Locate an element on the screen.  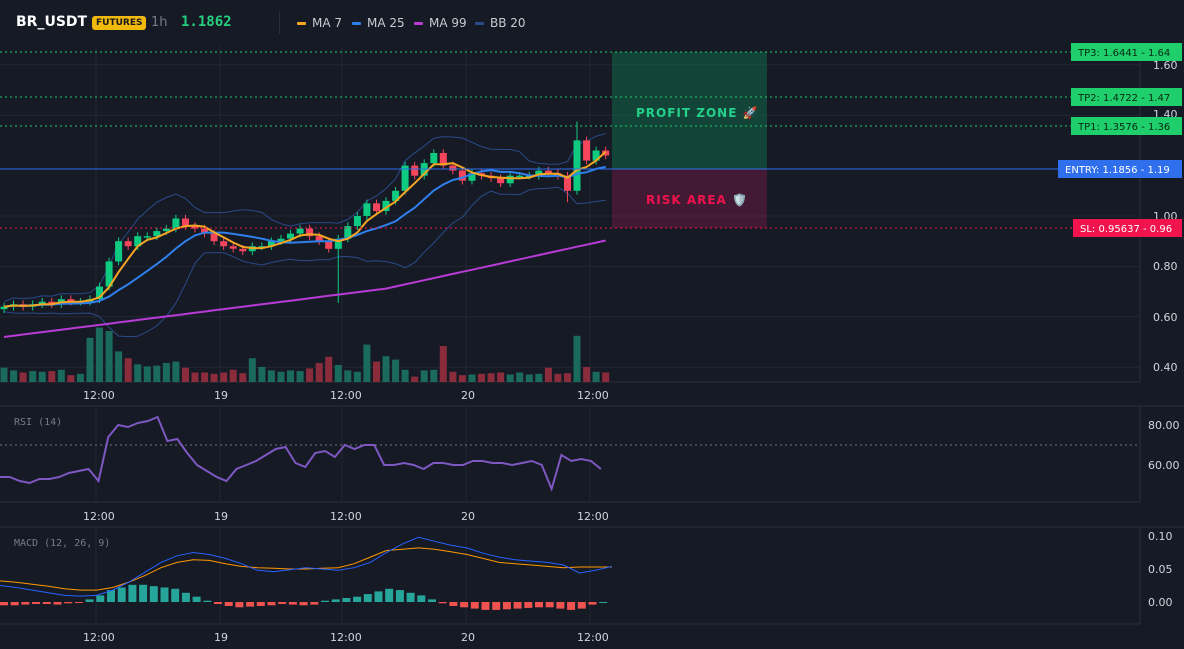
level-tag-text: TP2: 1.4722 - 1.47 is located at coordinates (1123, 98).